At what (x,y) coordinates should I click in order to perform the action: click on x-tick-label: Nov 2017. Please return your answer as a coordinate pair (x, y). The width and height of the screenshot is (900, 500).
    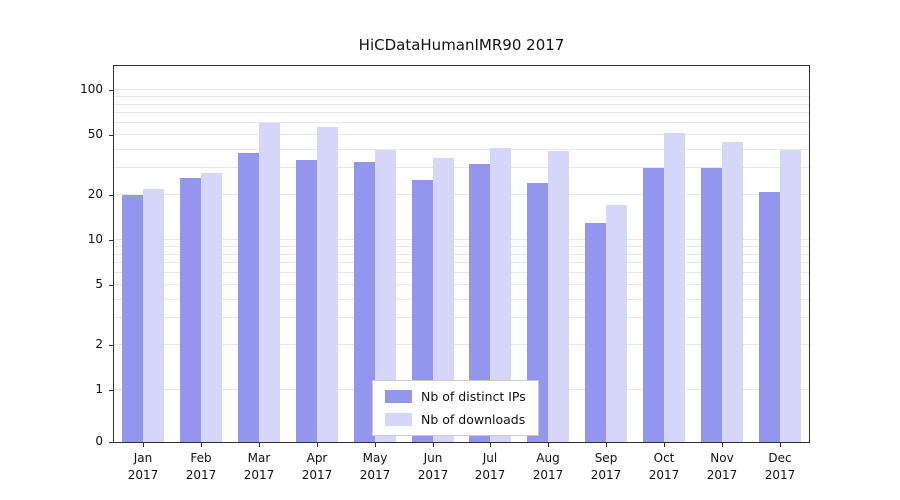
    Looking at the image, I should click on (722, 467).